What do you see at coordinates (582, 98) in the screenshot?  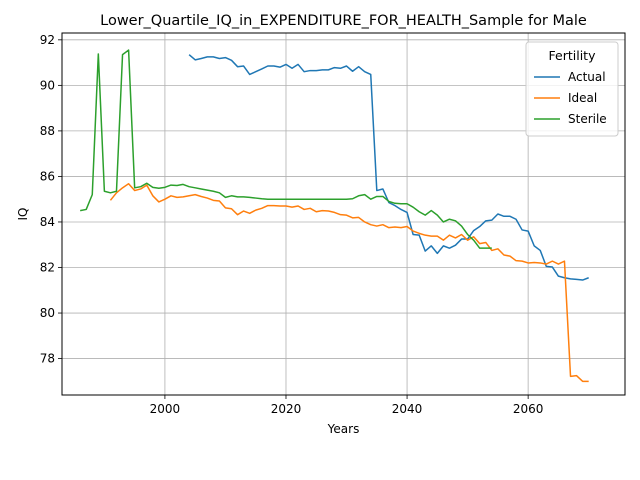 I see `legend-label-ideal: Ideal` at bounding box center [582, 98].